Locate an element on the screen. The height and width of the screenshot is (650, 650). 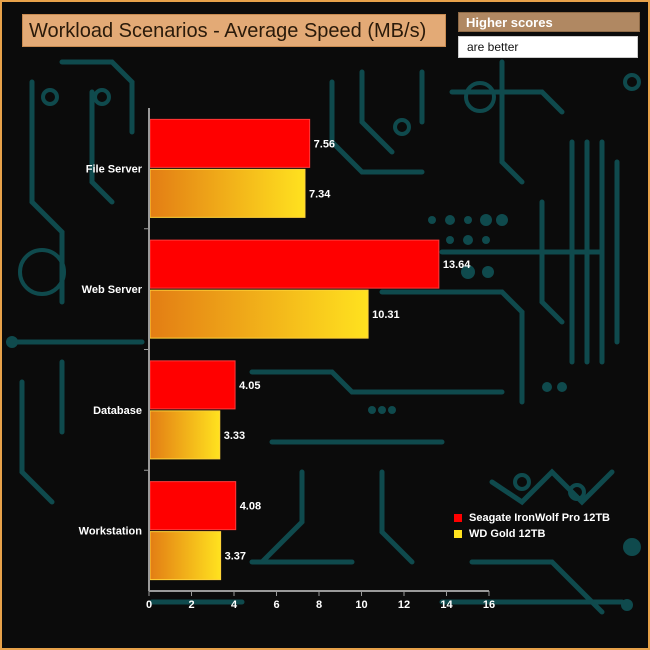
x-tick-label: 8 is located at coordinates (319, 605).